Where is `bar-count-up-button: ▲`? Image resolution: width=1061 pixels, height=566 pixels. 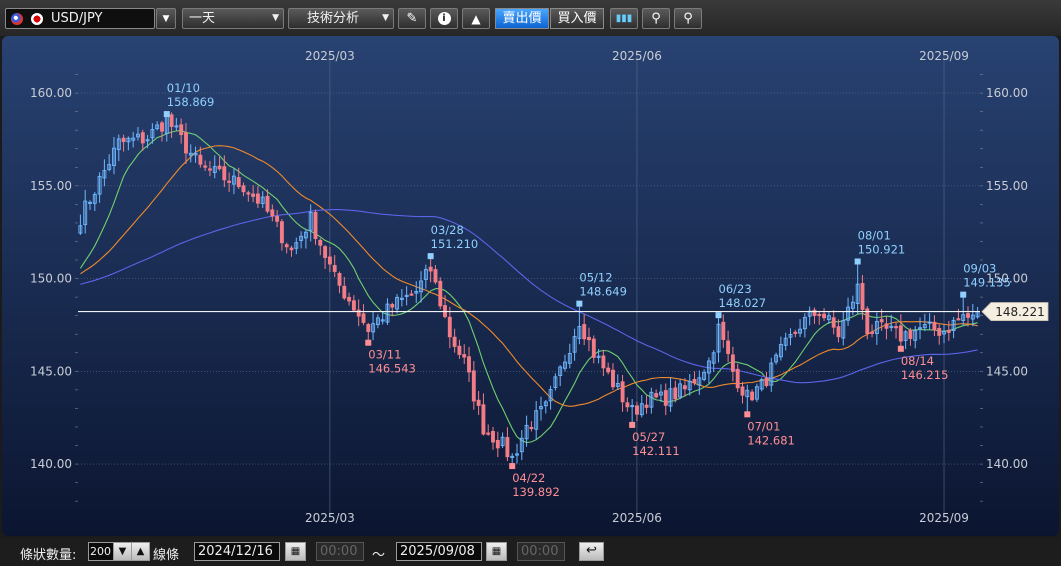 bar-count-up-button: ▲ is located at coordinates (140, 551).